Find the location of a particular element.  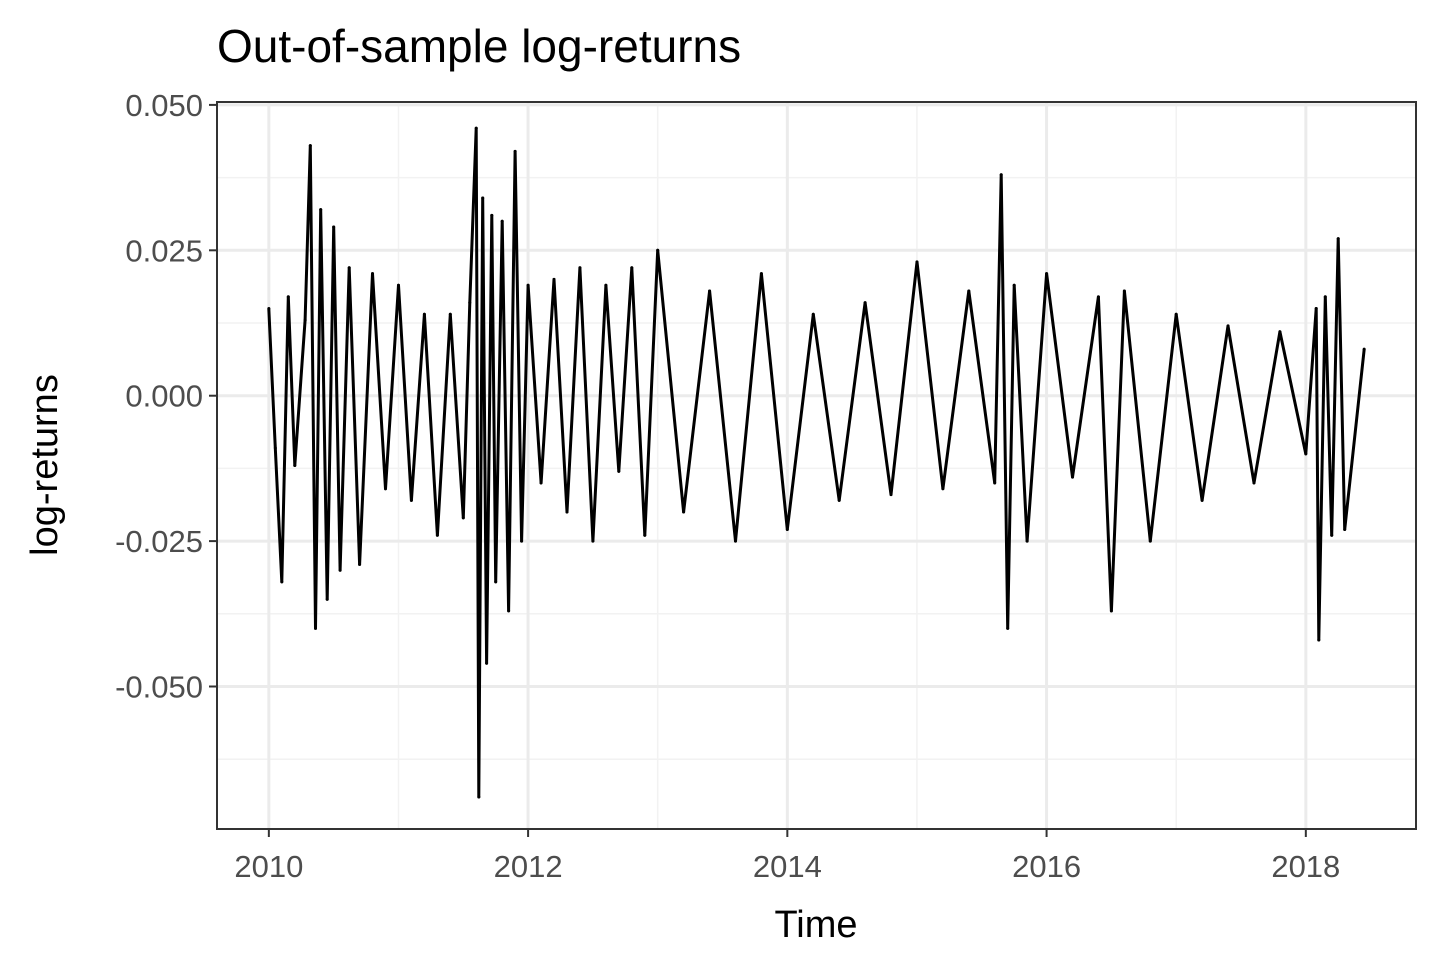

y-axis-label: log-returns is located at coordinates (45, 465).